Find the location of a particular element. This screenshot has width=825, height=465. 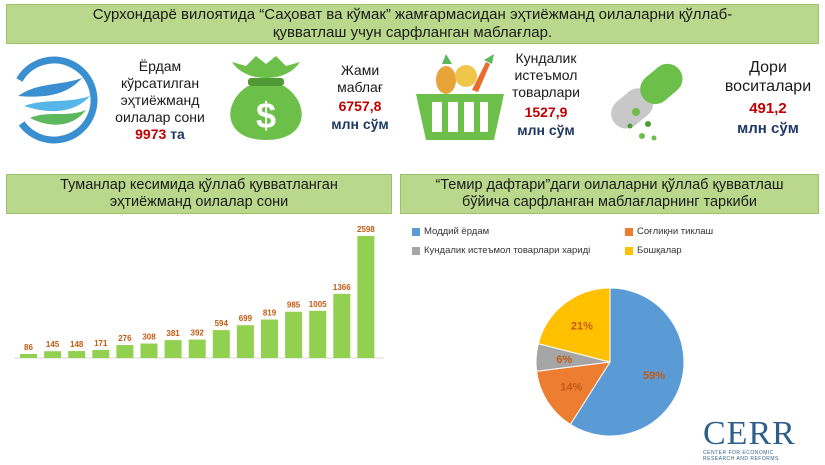

bar-data-label: 699 is located at coordinates (246, 318).